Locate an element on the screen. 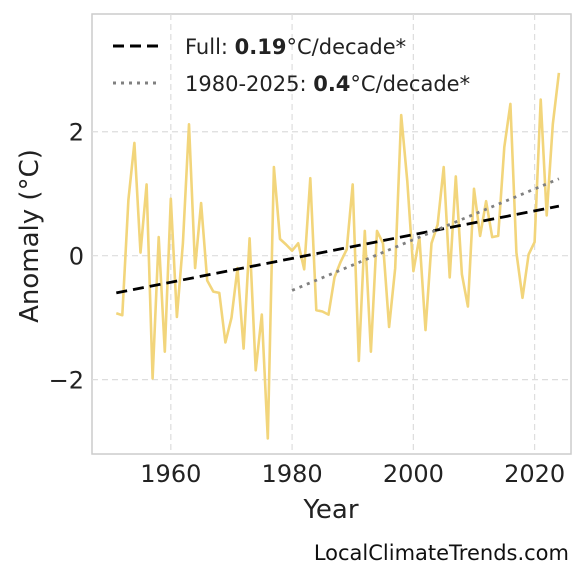  x-tick-label: 1980 is located at coordinates (292, 474).